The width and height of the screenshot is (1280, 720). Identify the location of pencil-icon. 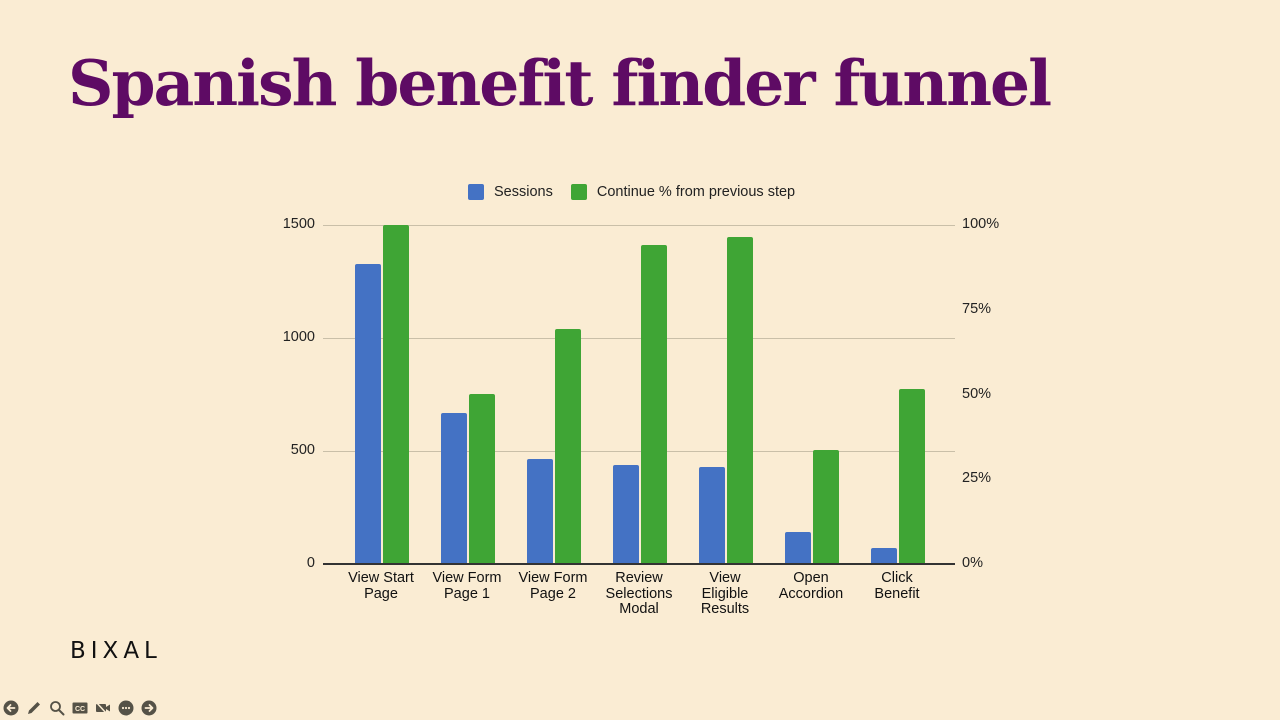
(34, 708).